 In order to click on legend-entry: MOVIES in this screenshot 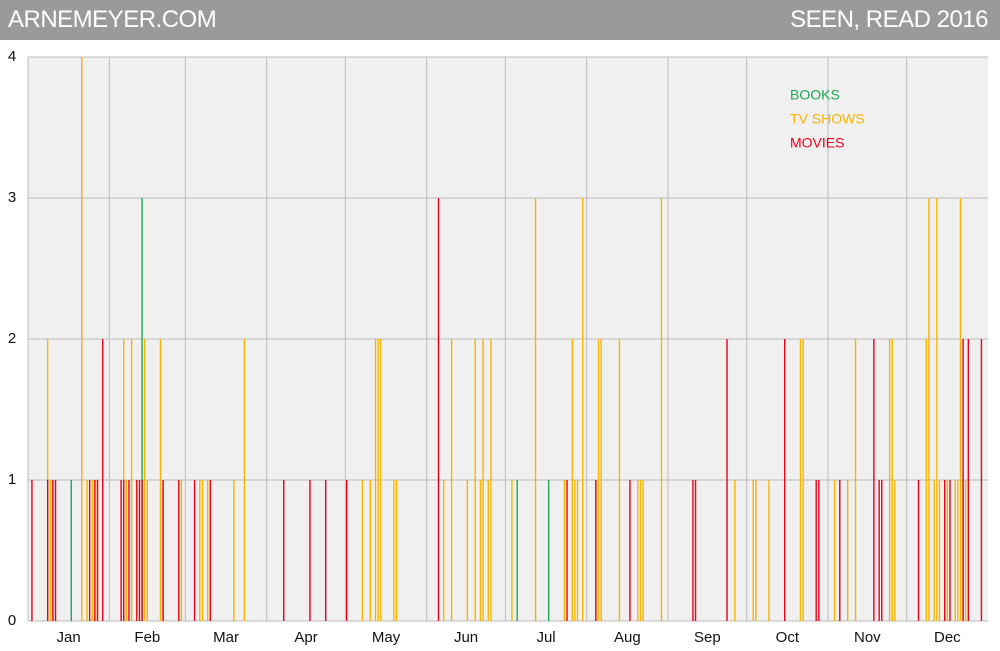, I will do `click(817, 143)`.